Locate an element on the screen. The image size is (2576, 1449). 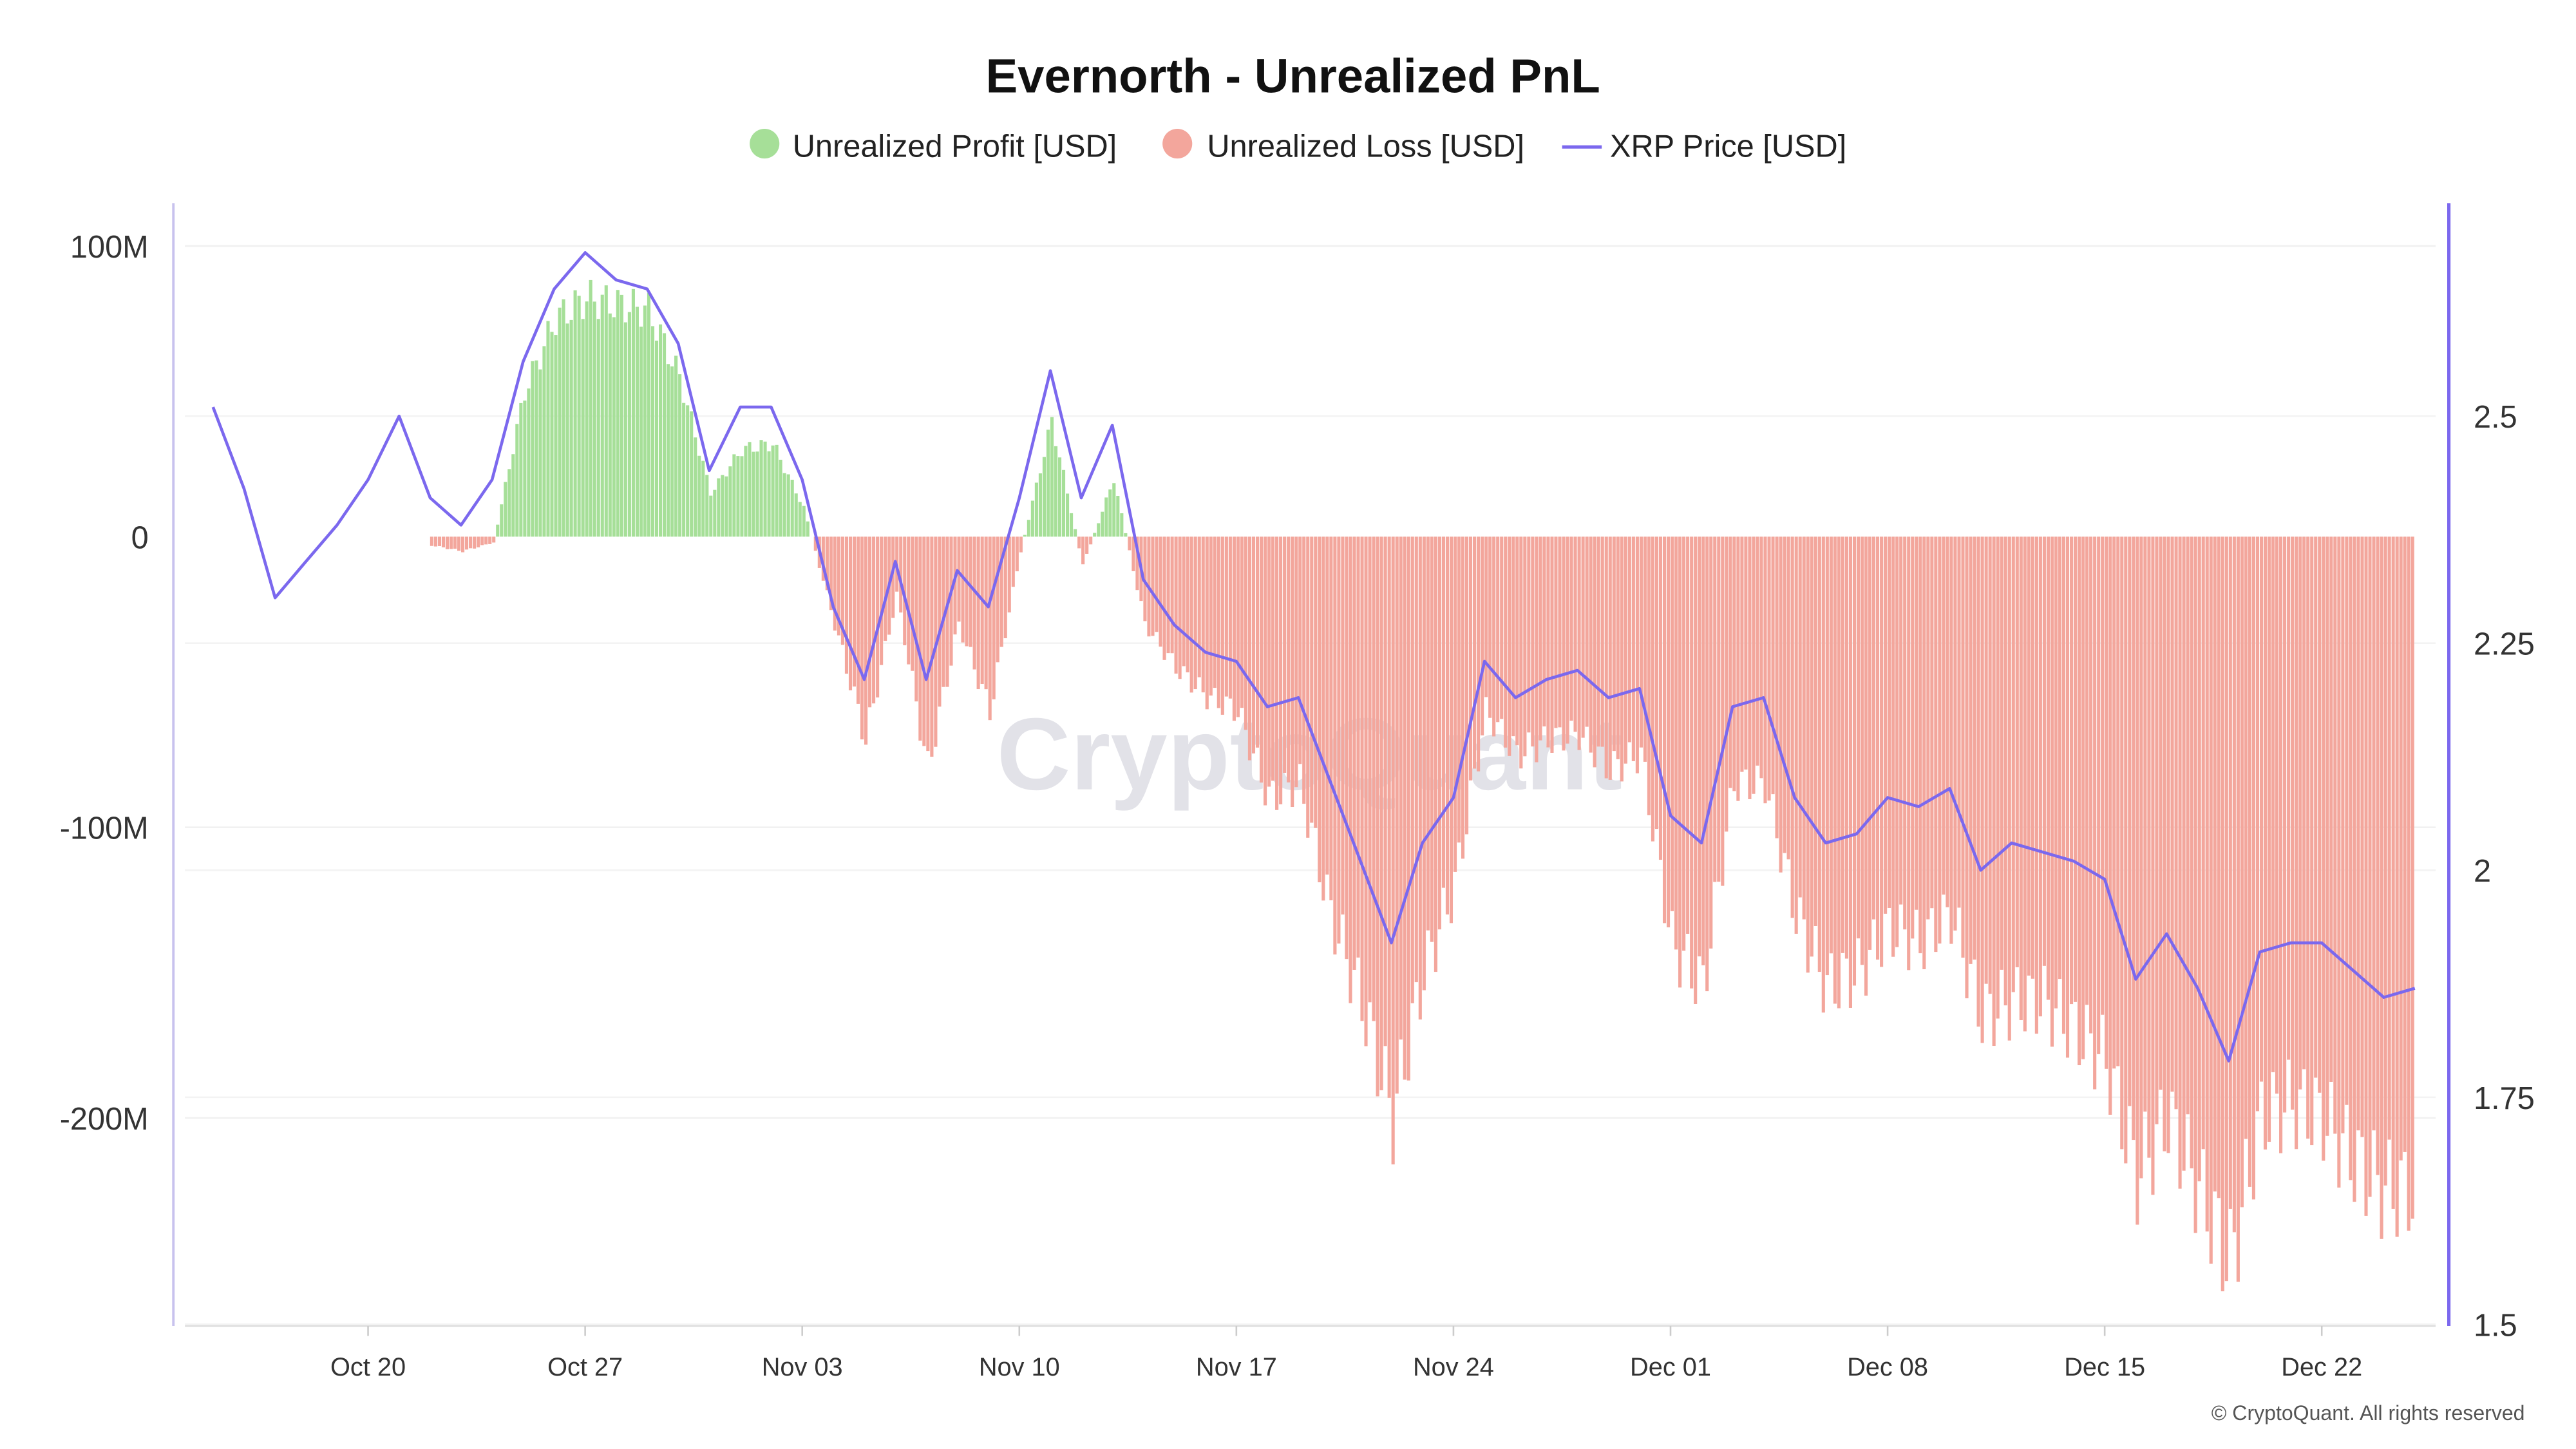
right-tick-label: 2.25 is located at coordinates (2504, 644).